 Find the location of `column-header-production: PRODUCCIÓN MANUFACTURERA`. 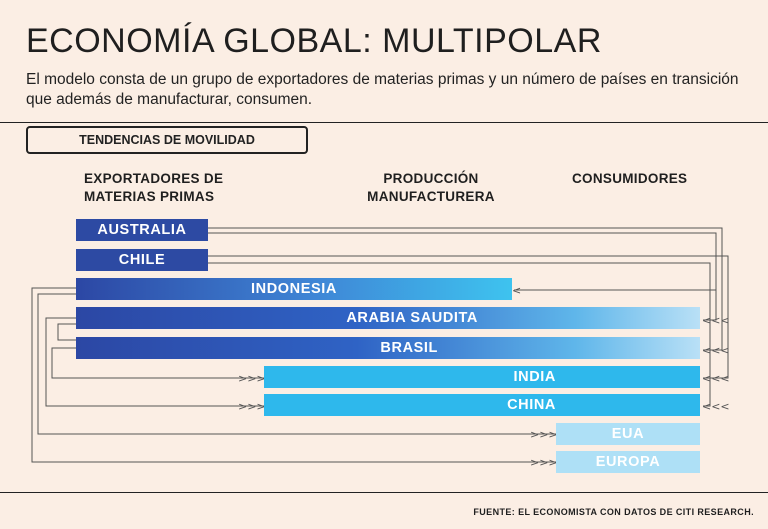

column-header-production: PRODUCCIÓN MANUFACTURERA is located at coordinates (431, 187).